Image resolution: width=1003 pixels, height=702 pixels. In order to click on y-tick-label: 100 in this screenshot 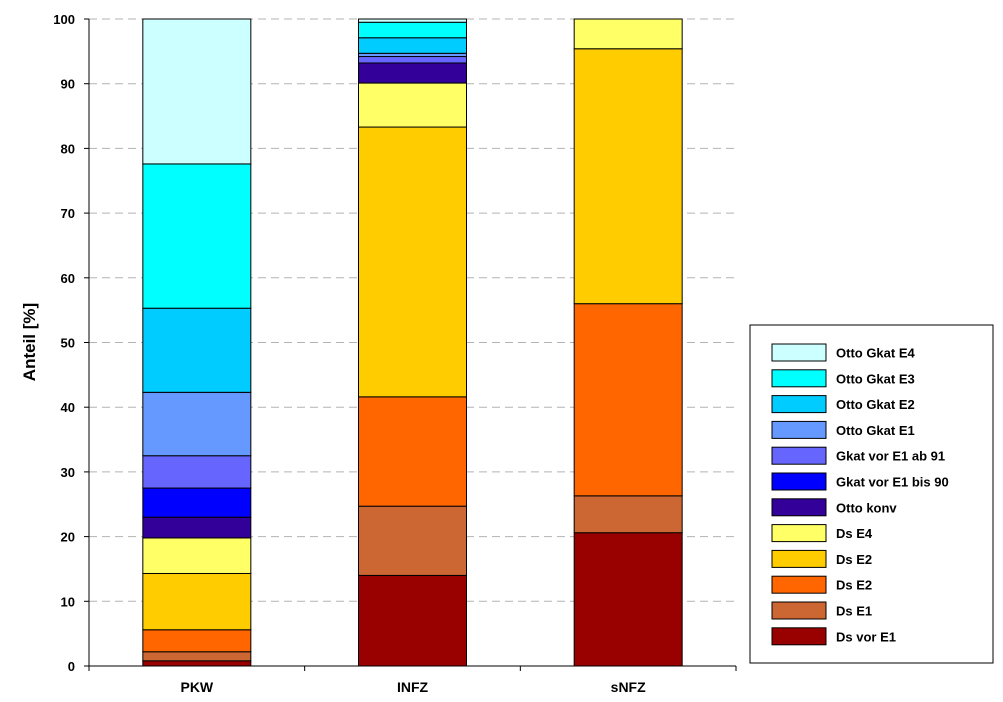, I will do `click(64, 19)`.